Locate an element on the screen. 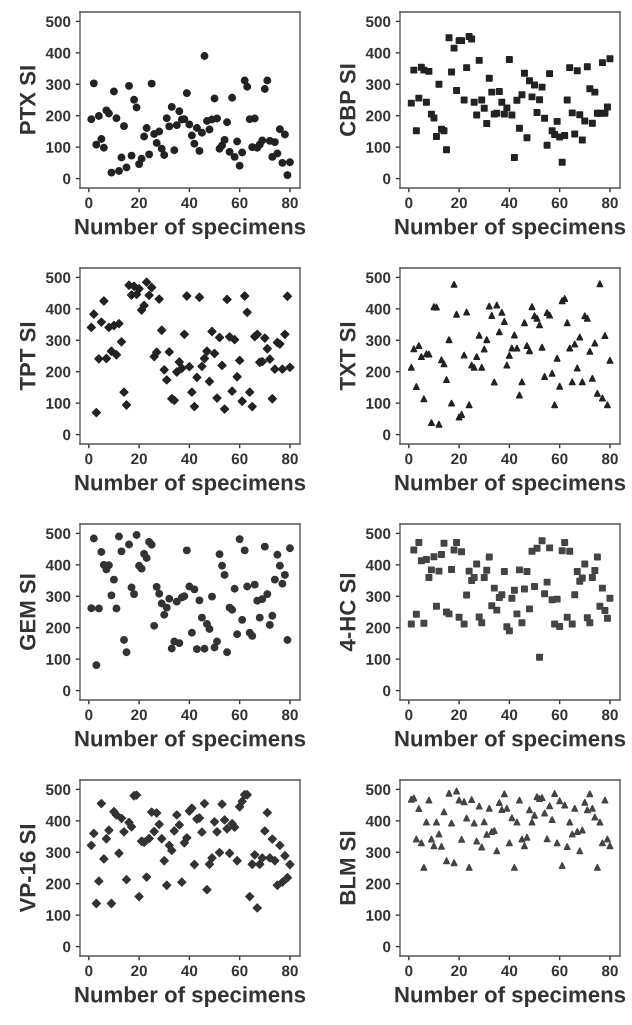 The image size is (632, 1025). y-axis-title: TXT SI is located at coordinates (347, 356).